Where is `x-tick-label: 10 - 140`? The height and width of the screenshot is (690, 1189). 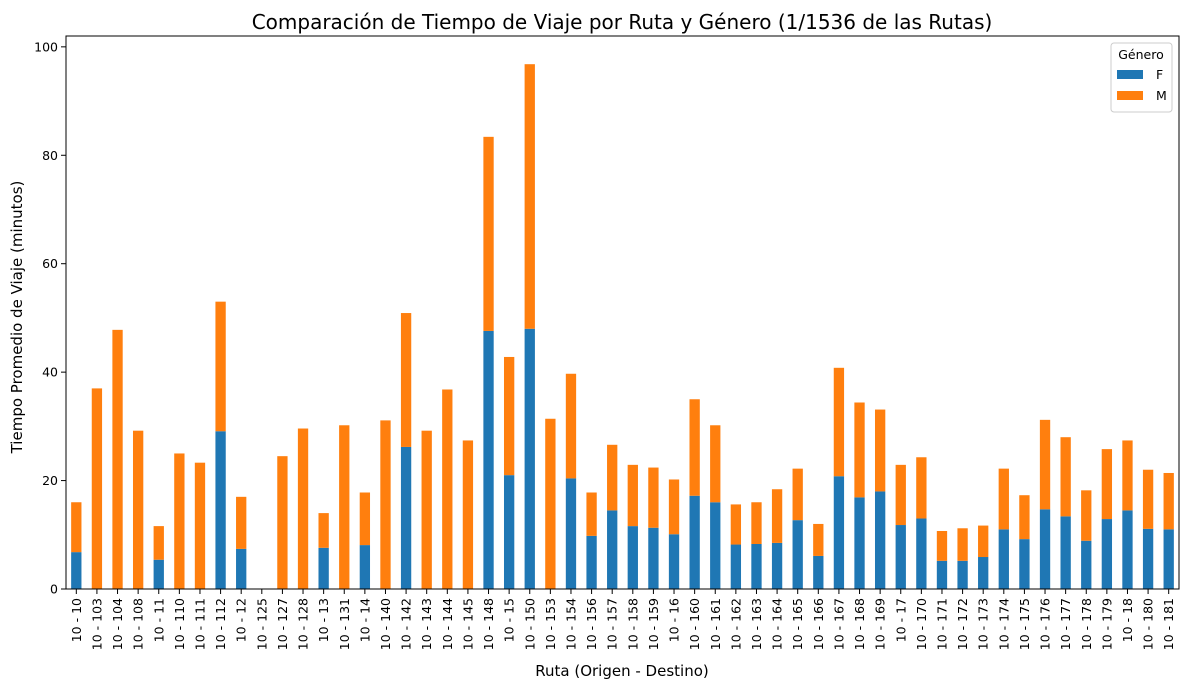
x-tick-label: 10 - 140 is located at coordinates (385, 624).